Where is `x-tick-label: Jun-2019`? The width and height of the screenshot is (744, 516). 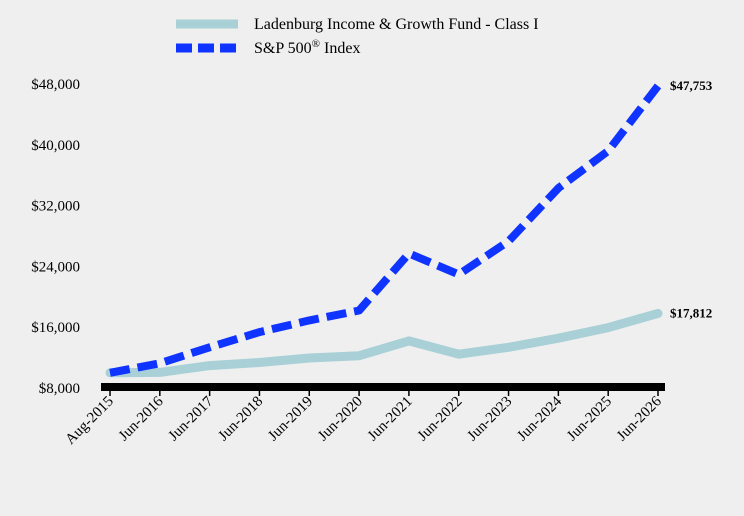
x-tick-label: Jun-2019 is located at coordinates (290, 419).